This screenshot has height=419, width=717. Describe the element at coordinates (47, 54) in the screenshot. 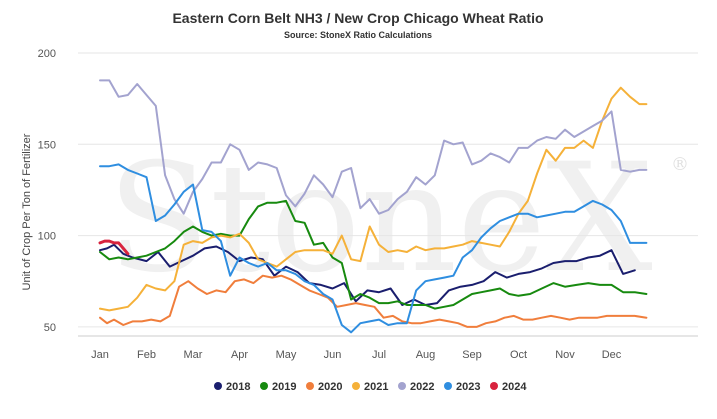

I see `y-tick-label: 200` at that location.